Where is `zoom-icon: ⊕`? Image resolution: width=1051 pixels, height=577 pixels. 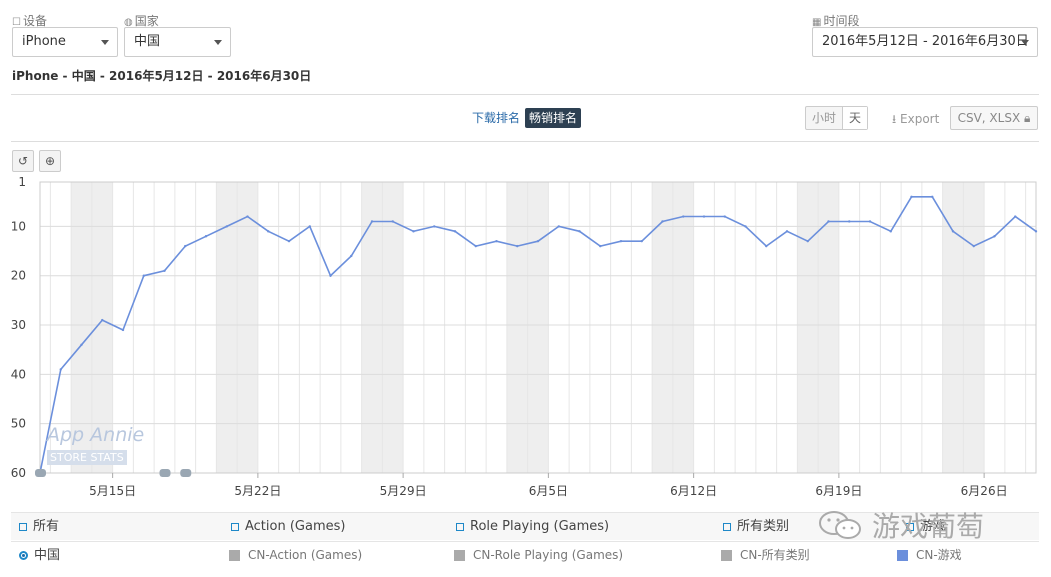 zoom-icon: ⊕ is located at coordinates (50, 161).